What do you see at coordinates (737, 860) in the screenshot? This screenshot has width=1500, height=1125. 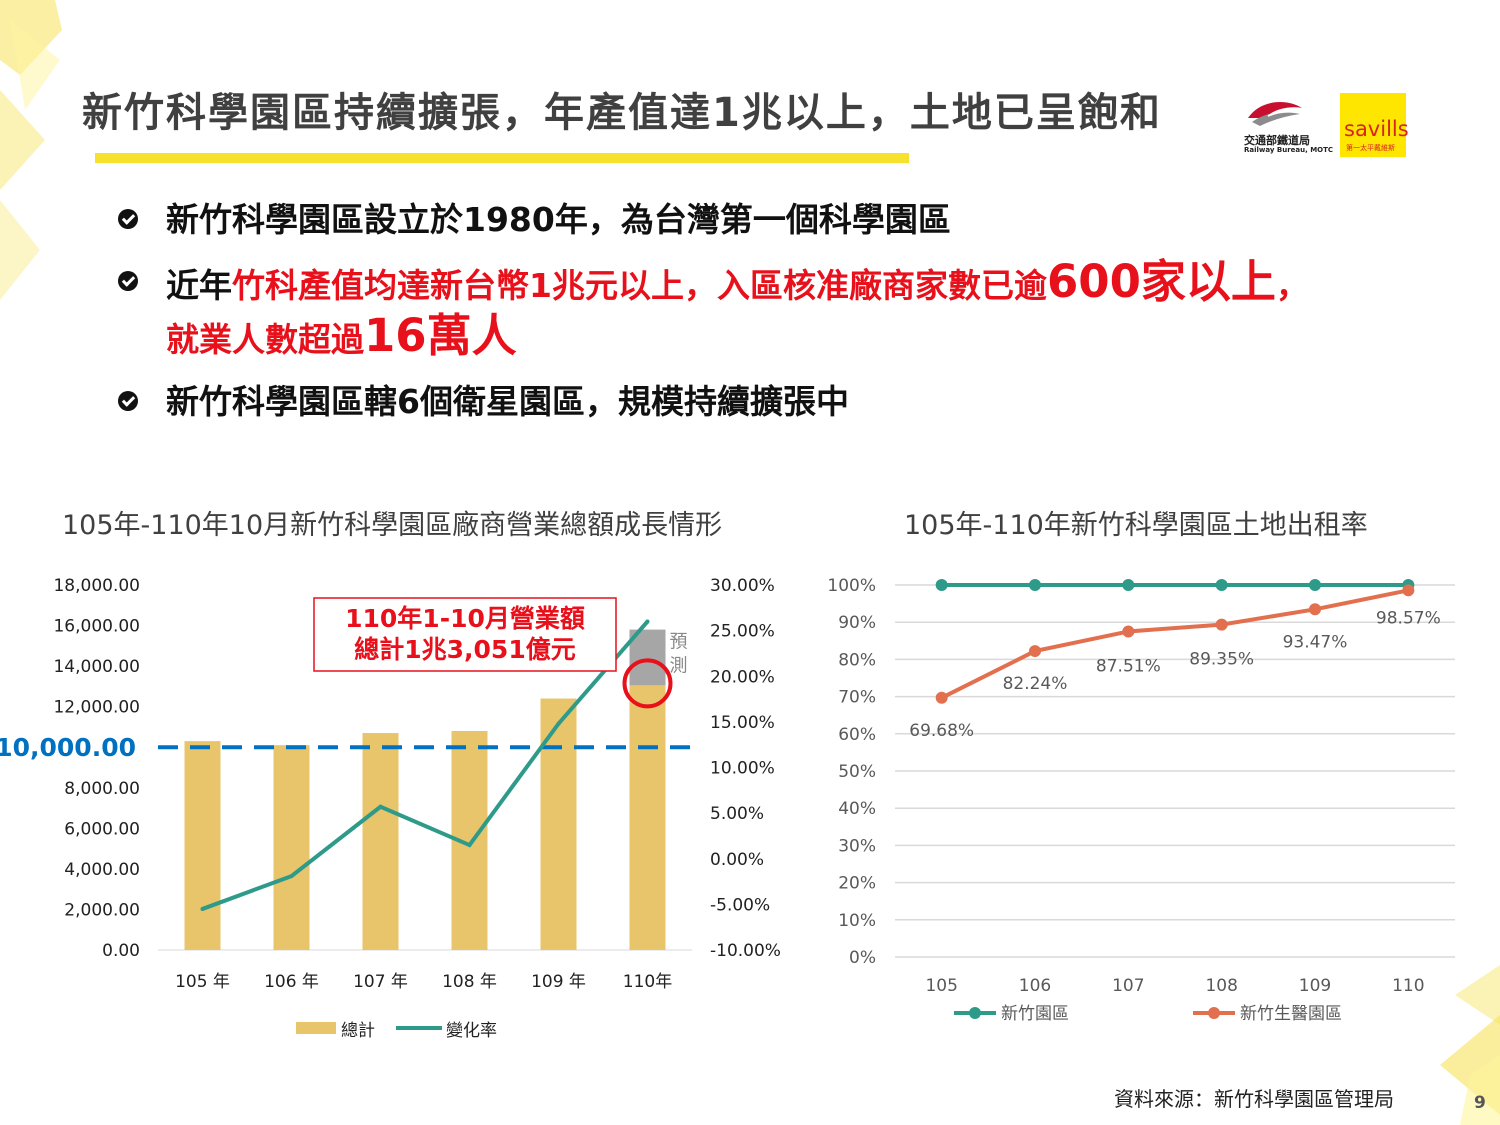 I see `y-right-tick-label: 0.00%` at bounding box center [737, 860].